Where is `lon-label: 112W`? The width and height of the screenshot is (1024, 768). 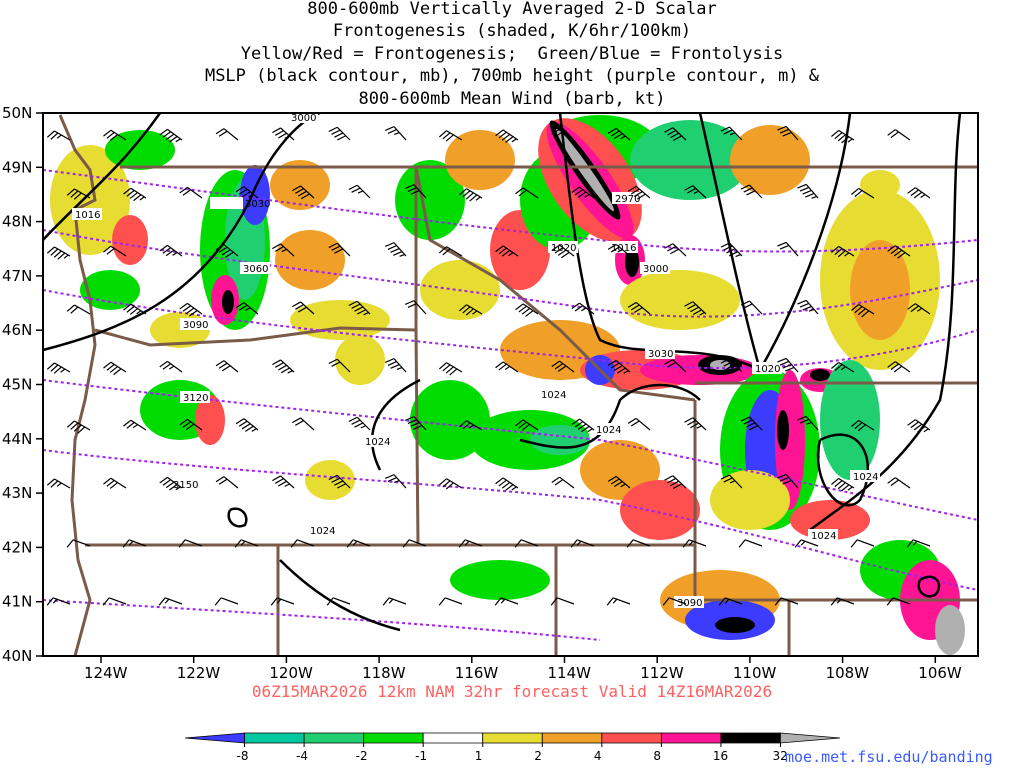 lon-label: 112W is located at coordinates (662, 673).